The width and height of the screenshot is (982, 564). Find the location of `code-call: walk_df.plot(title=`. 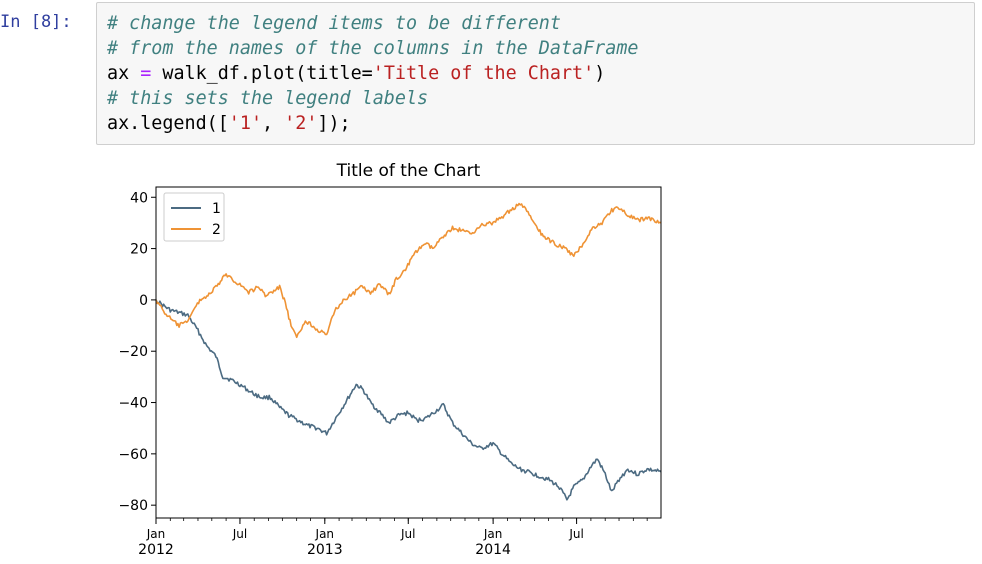

code-call: walk_df.plot(title= is located at coordinates (267, 73).